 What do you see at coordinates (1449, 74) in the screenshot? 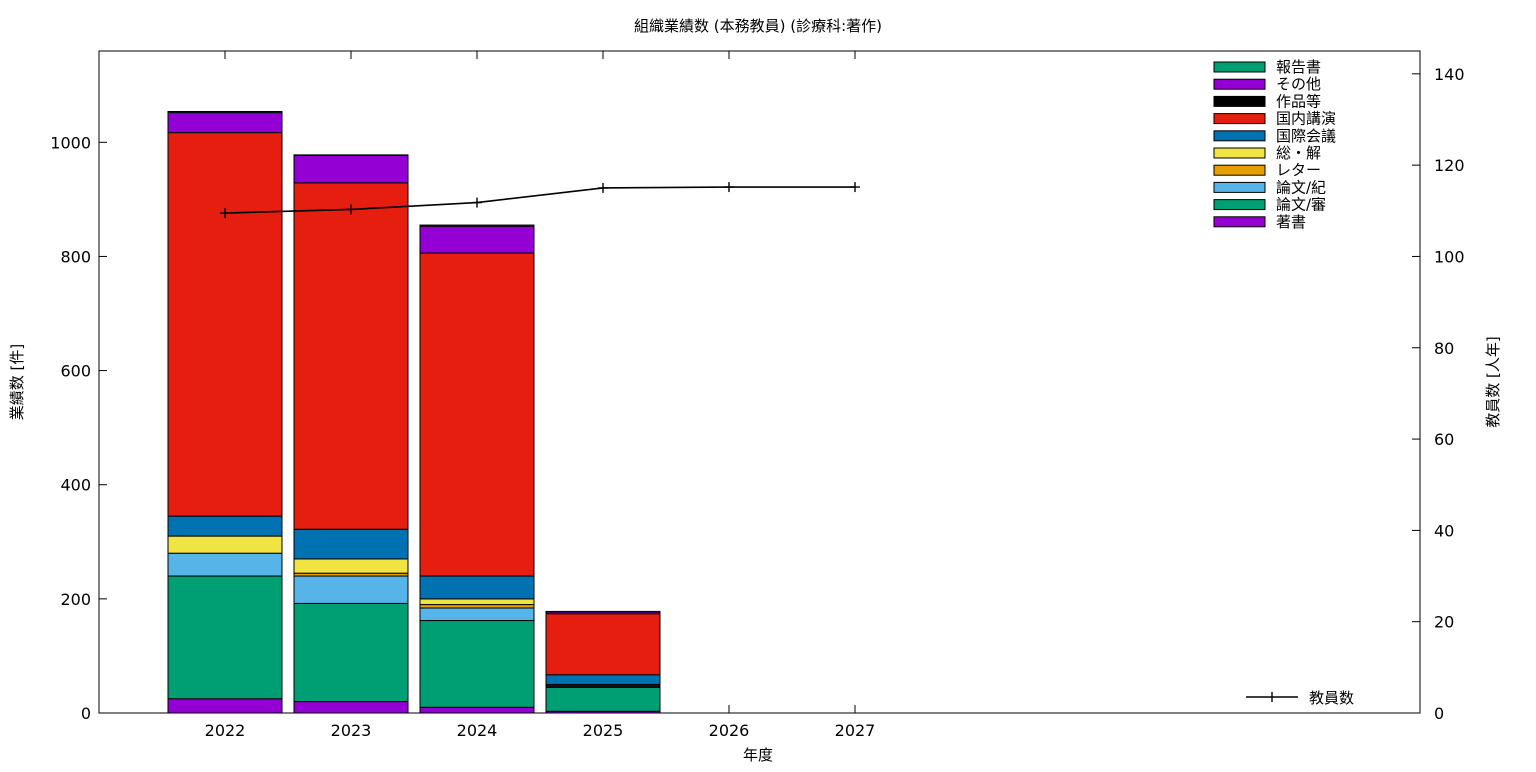
I see `y2-tick-label: 140` at bounding box center [1449, 74].